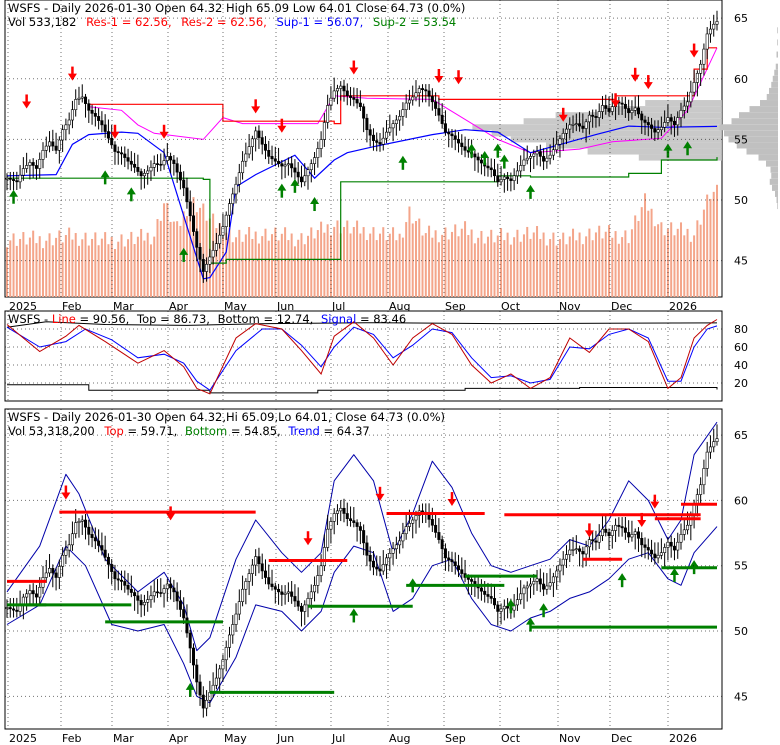 The width and height of the screenshot is (780, 745). What do you see at coordinates (224, 22) in the screenshot?
I see `price-header-res2: Res-2 = 62.56,` at bounding box center [224, 22].